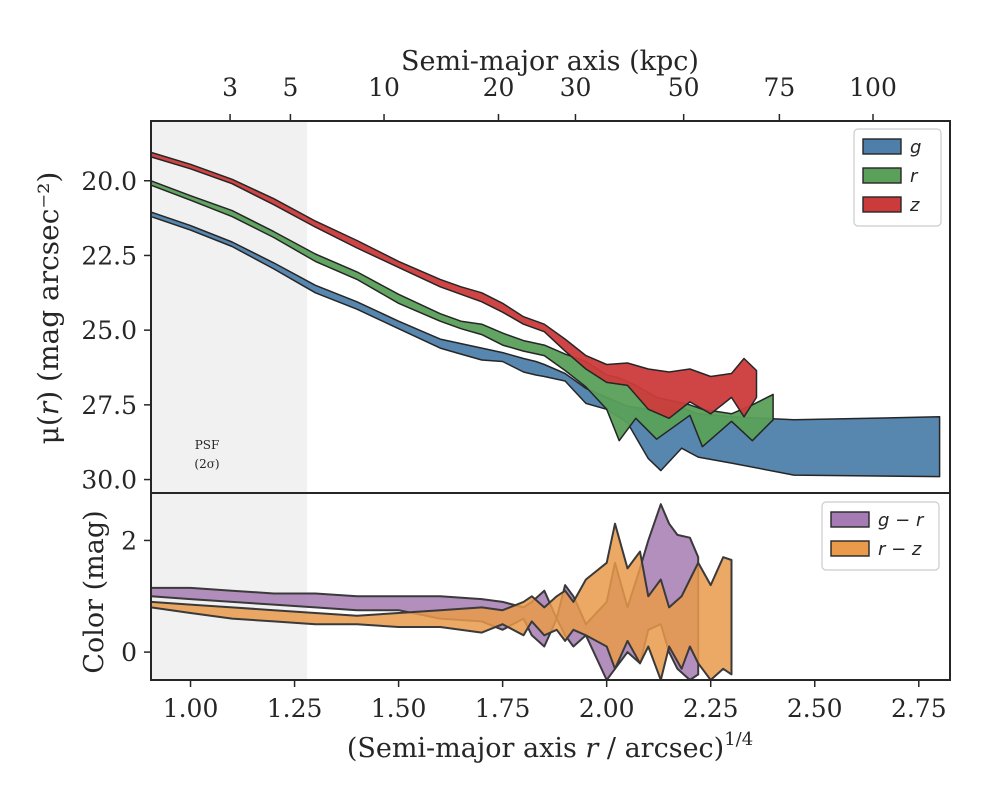  Describe the element at coordinates (290, 87) in the screenshot. I see `kpc-tick-label: 5` at that location.